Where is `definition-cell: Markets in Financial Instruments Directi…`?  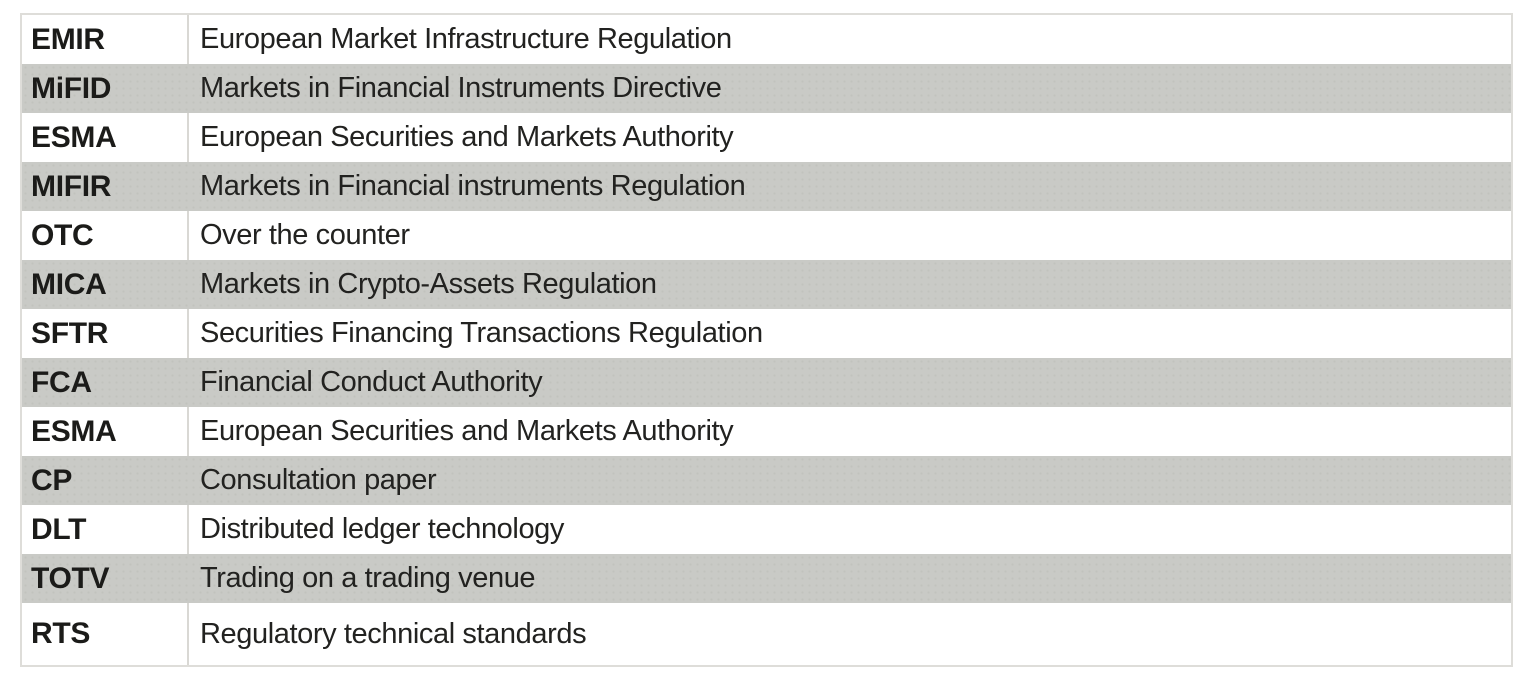
definition-cell: Markets in Financial Instruments Directi… is located at coordinates (850, 88).